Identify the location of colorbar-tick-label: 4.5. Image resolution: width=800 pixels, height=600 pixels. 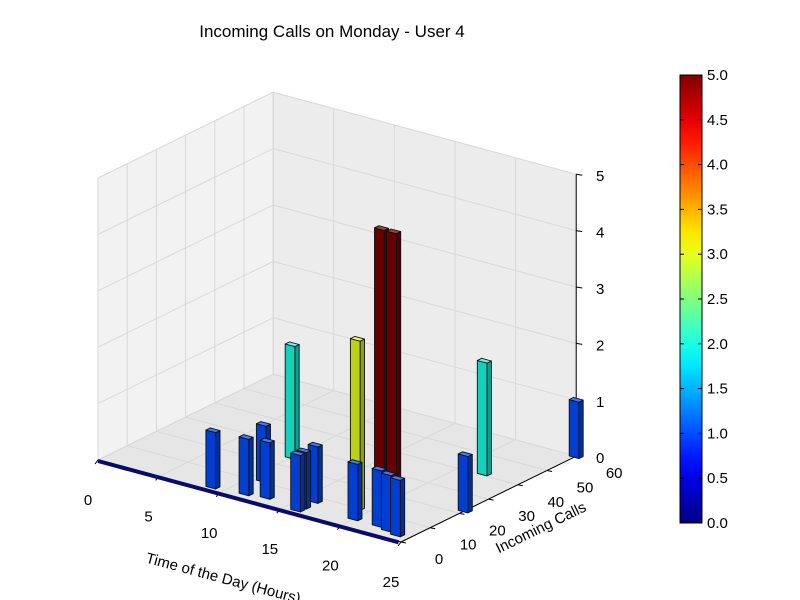
(717, 120).